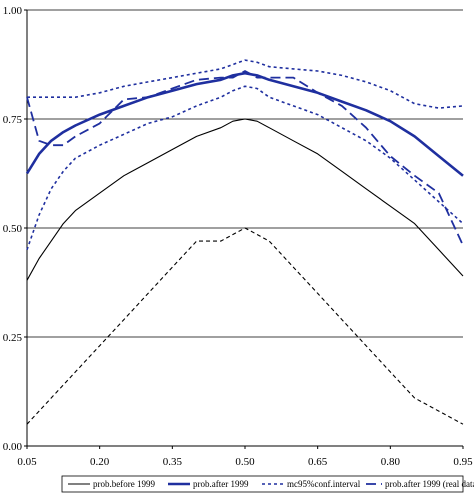 This screenshot has height=494, width=474. Describe the element at coordinates (221, 484) in the screenshot. I see `legend-label-1: prob.after 1999` at that location.